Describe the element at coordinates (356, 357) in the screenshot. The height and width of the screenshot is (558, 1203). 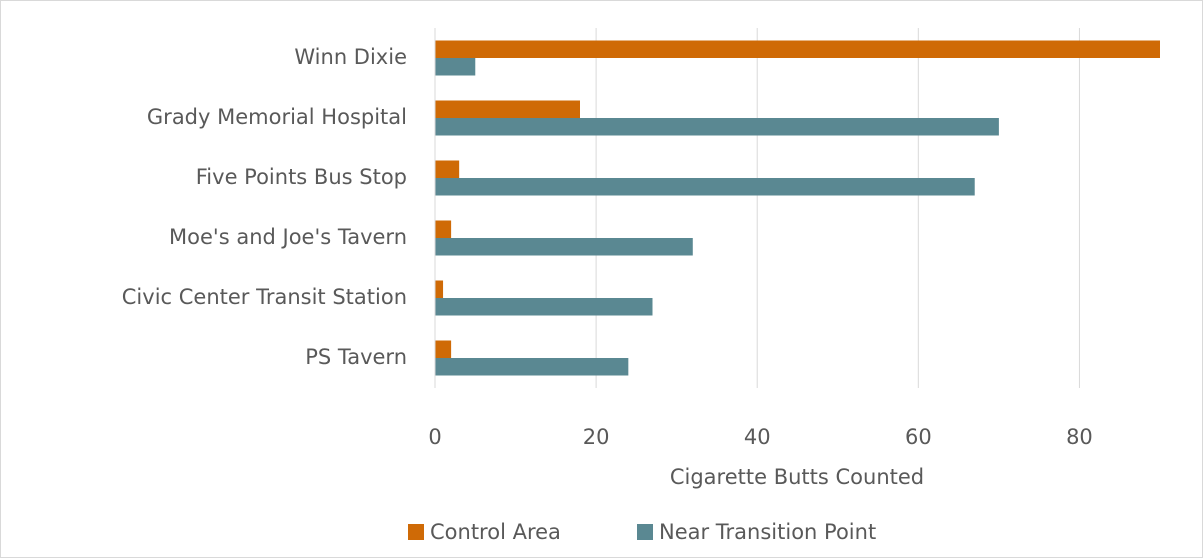
I see `y-tick-label: PS Tavern` at that location.